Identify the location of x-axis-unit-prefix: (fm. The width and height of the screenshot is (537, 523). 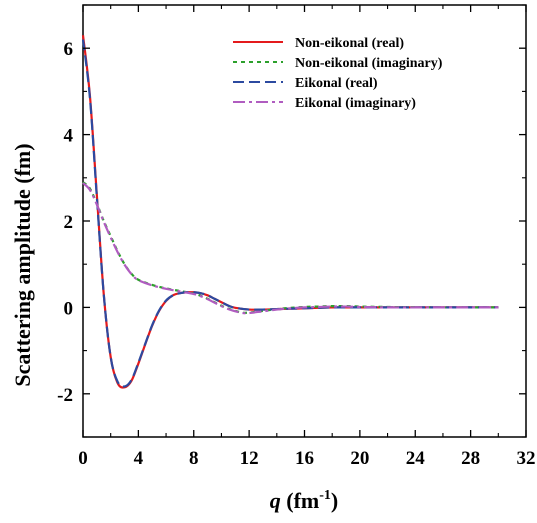
(300, 500).